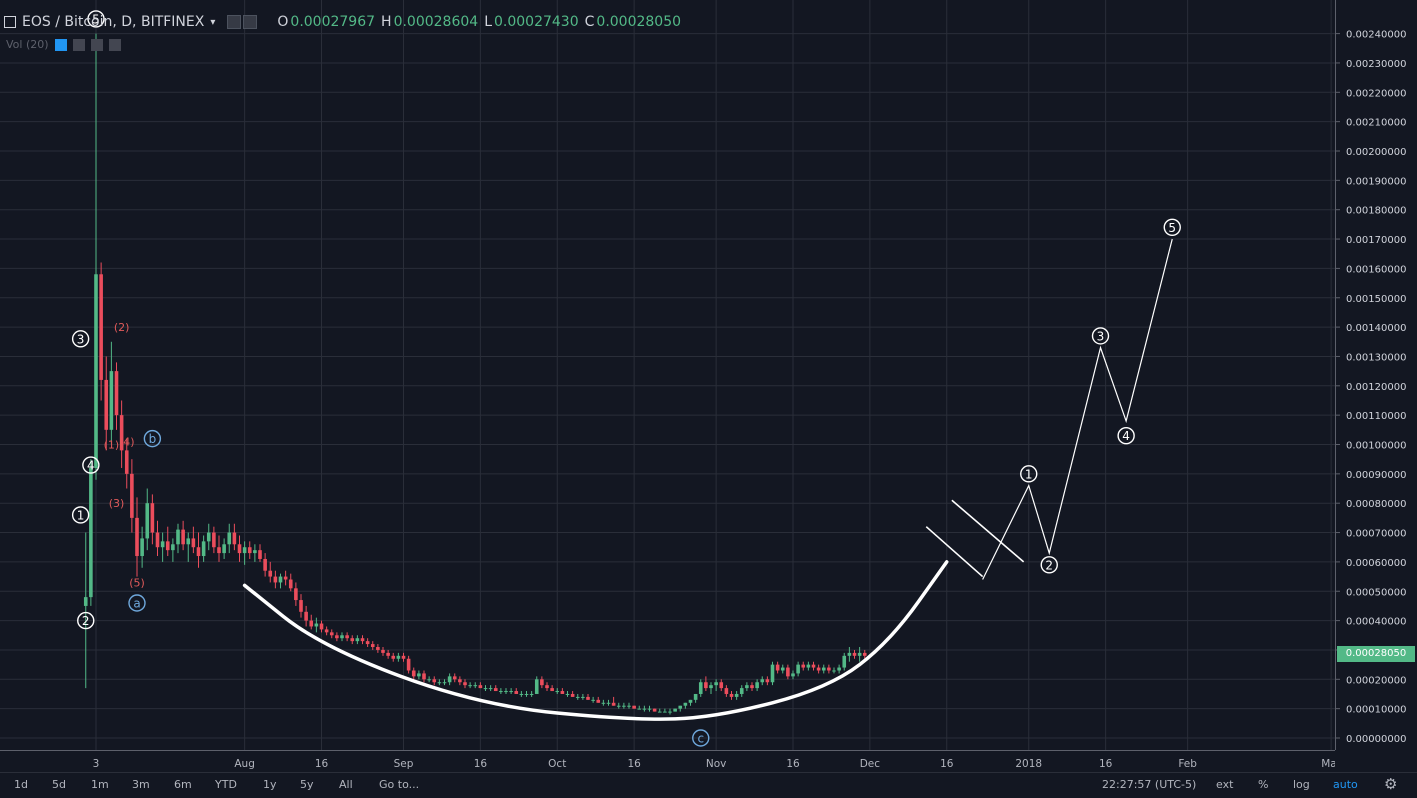 The image size is (1417, 798). Describe the element at coordinates (270, 784) in the screenshot. I see `range-button-1y: 1y` at that location.